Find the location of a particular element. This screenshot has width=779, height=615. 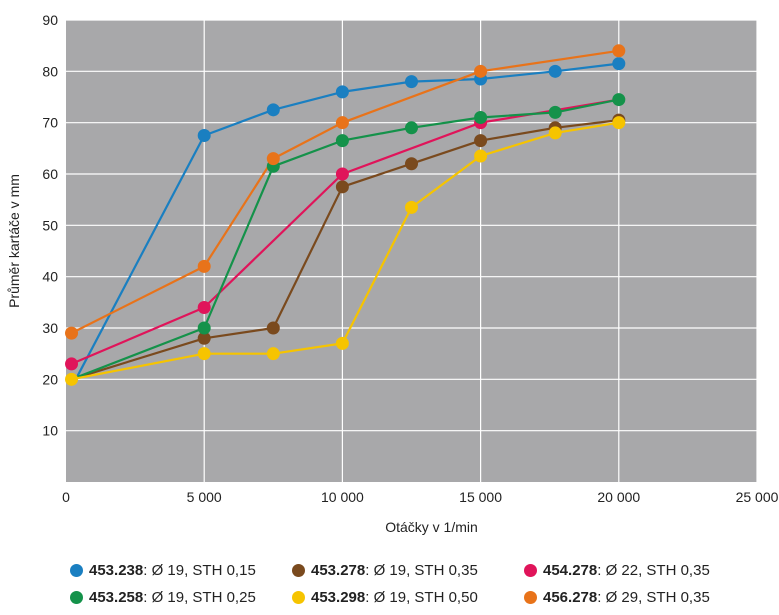

legend-code: 453.238 is located at coordinates (116, 570).